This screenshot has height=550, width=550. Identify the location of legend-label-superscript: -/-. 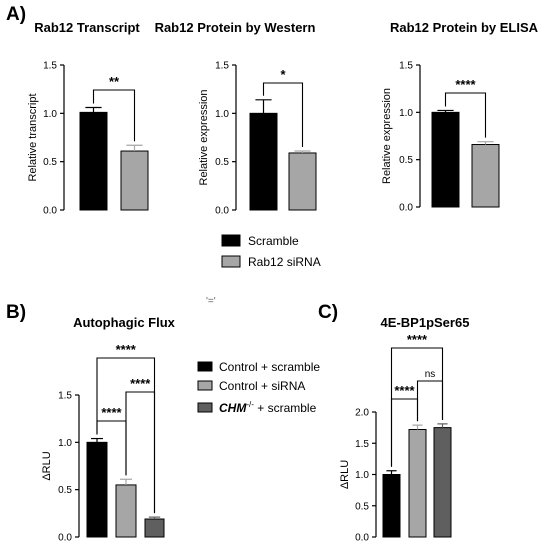
(250, 404).